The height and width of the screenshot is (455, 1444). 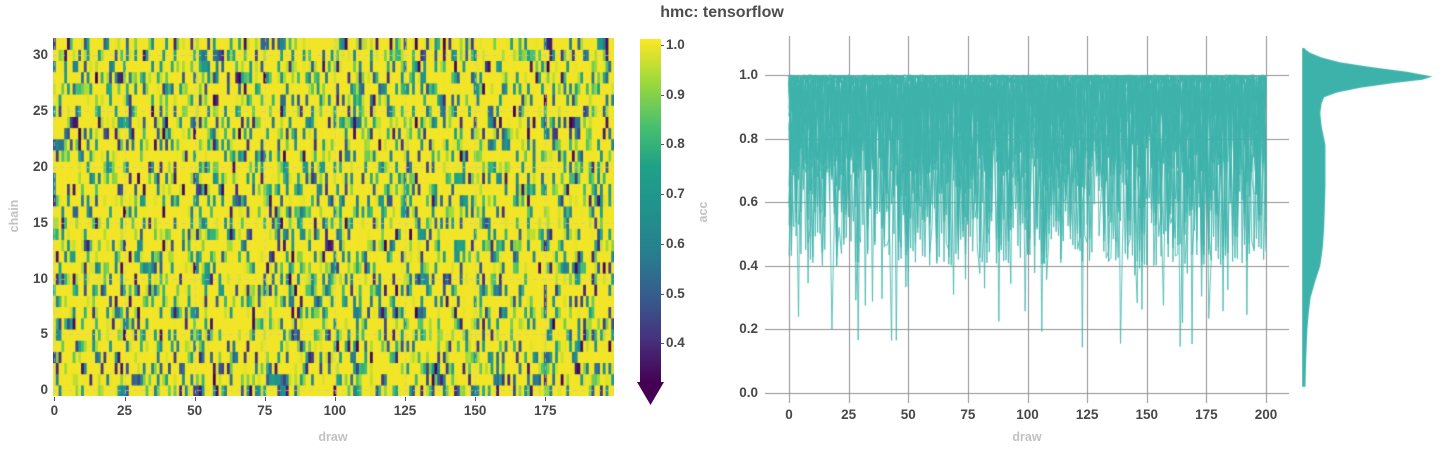 I want to click on heatmap-y-tick-label: 30, so click(x=40, y=54).